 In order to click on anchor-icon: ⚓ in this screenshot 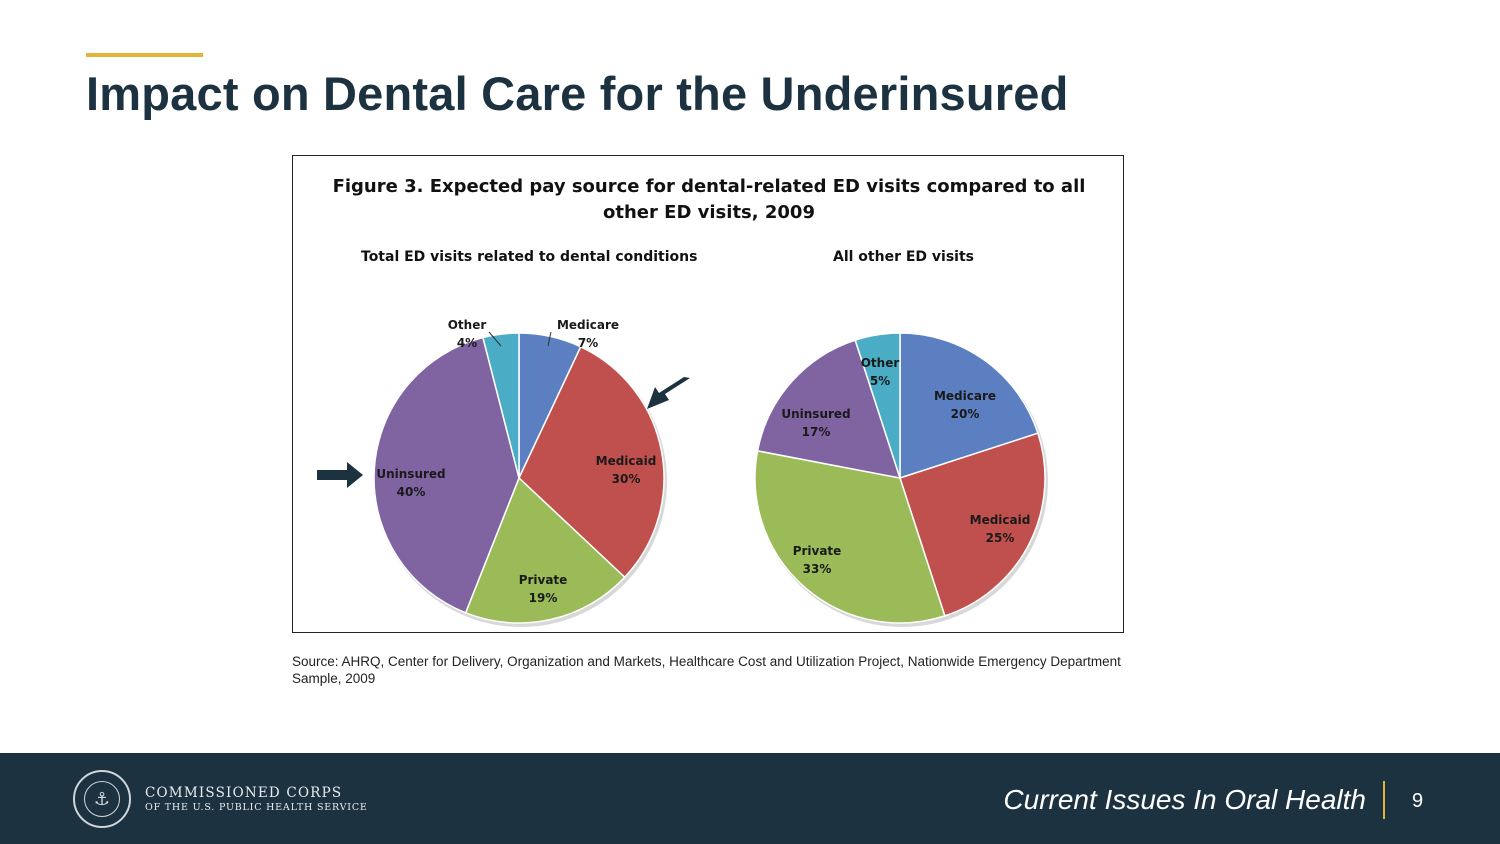, I will do `click(102, 799)`.